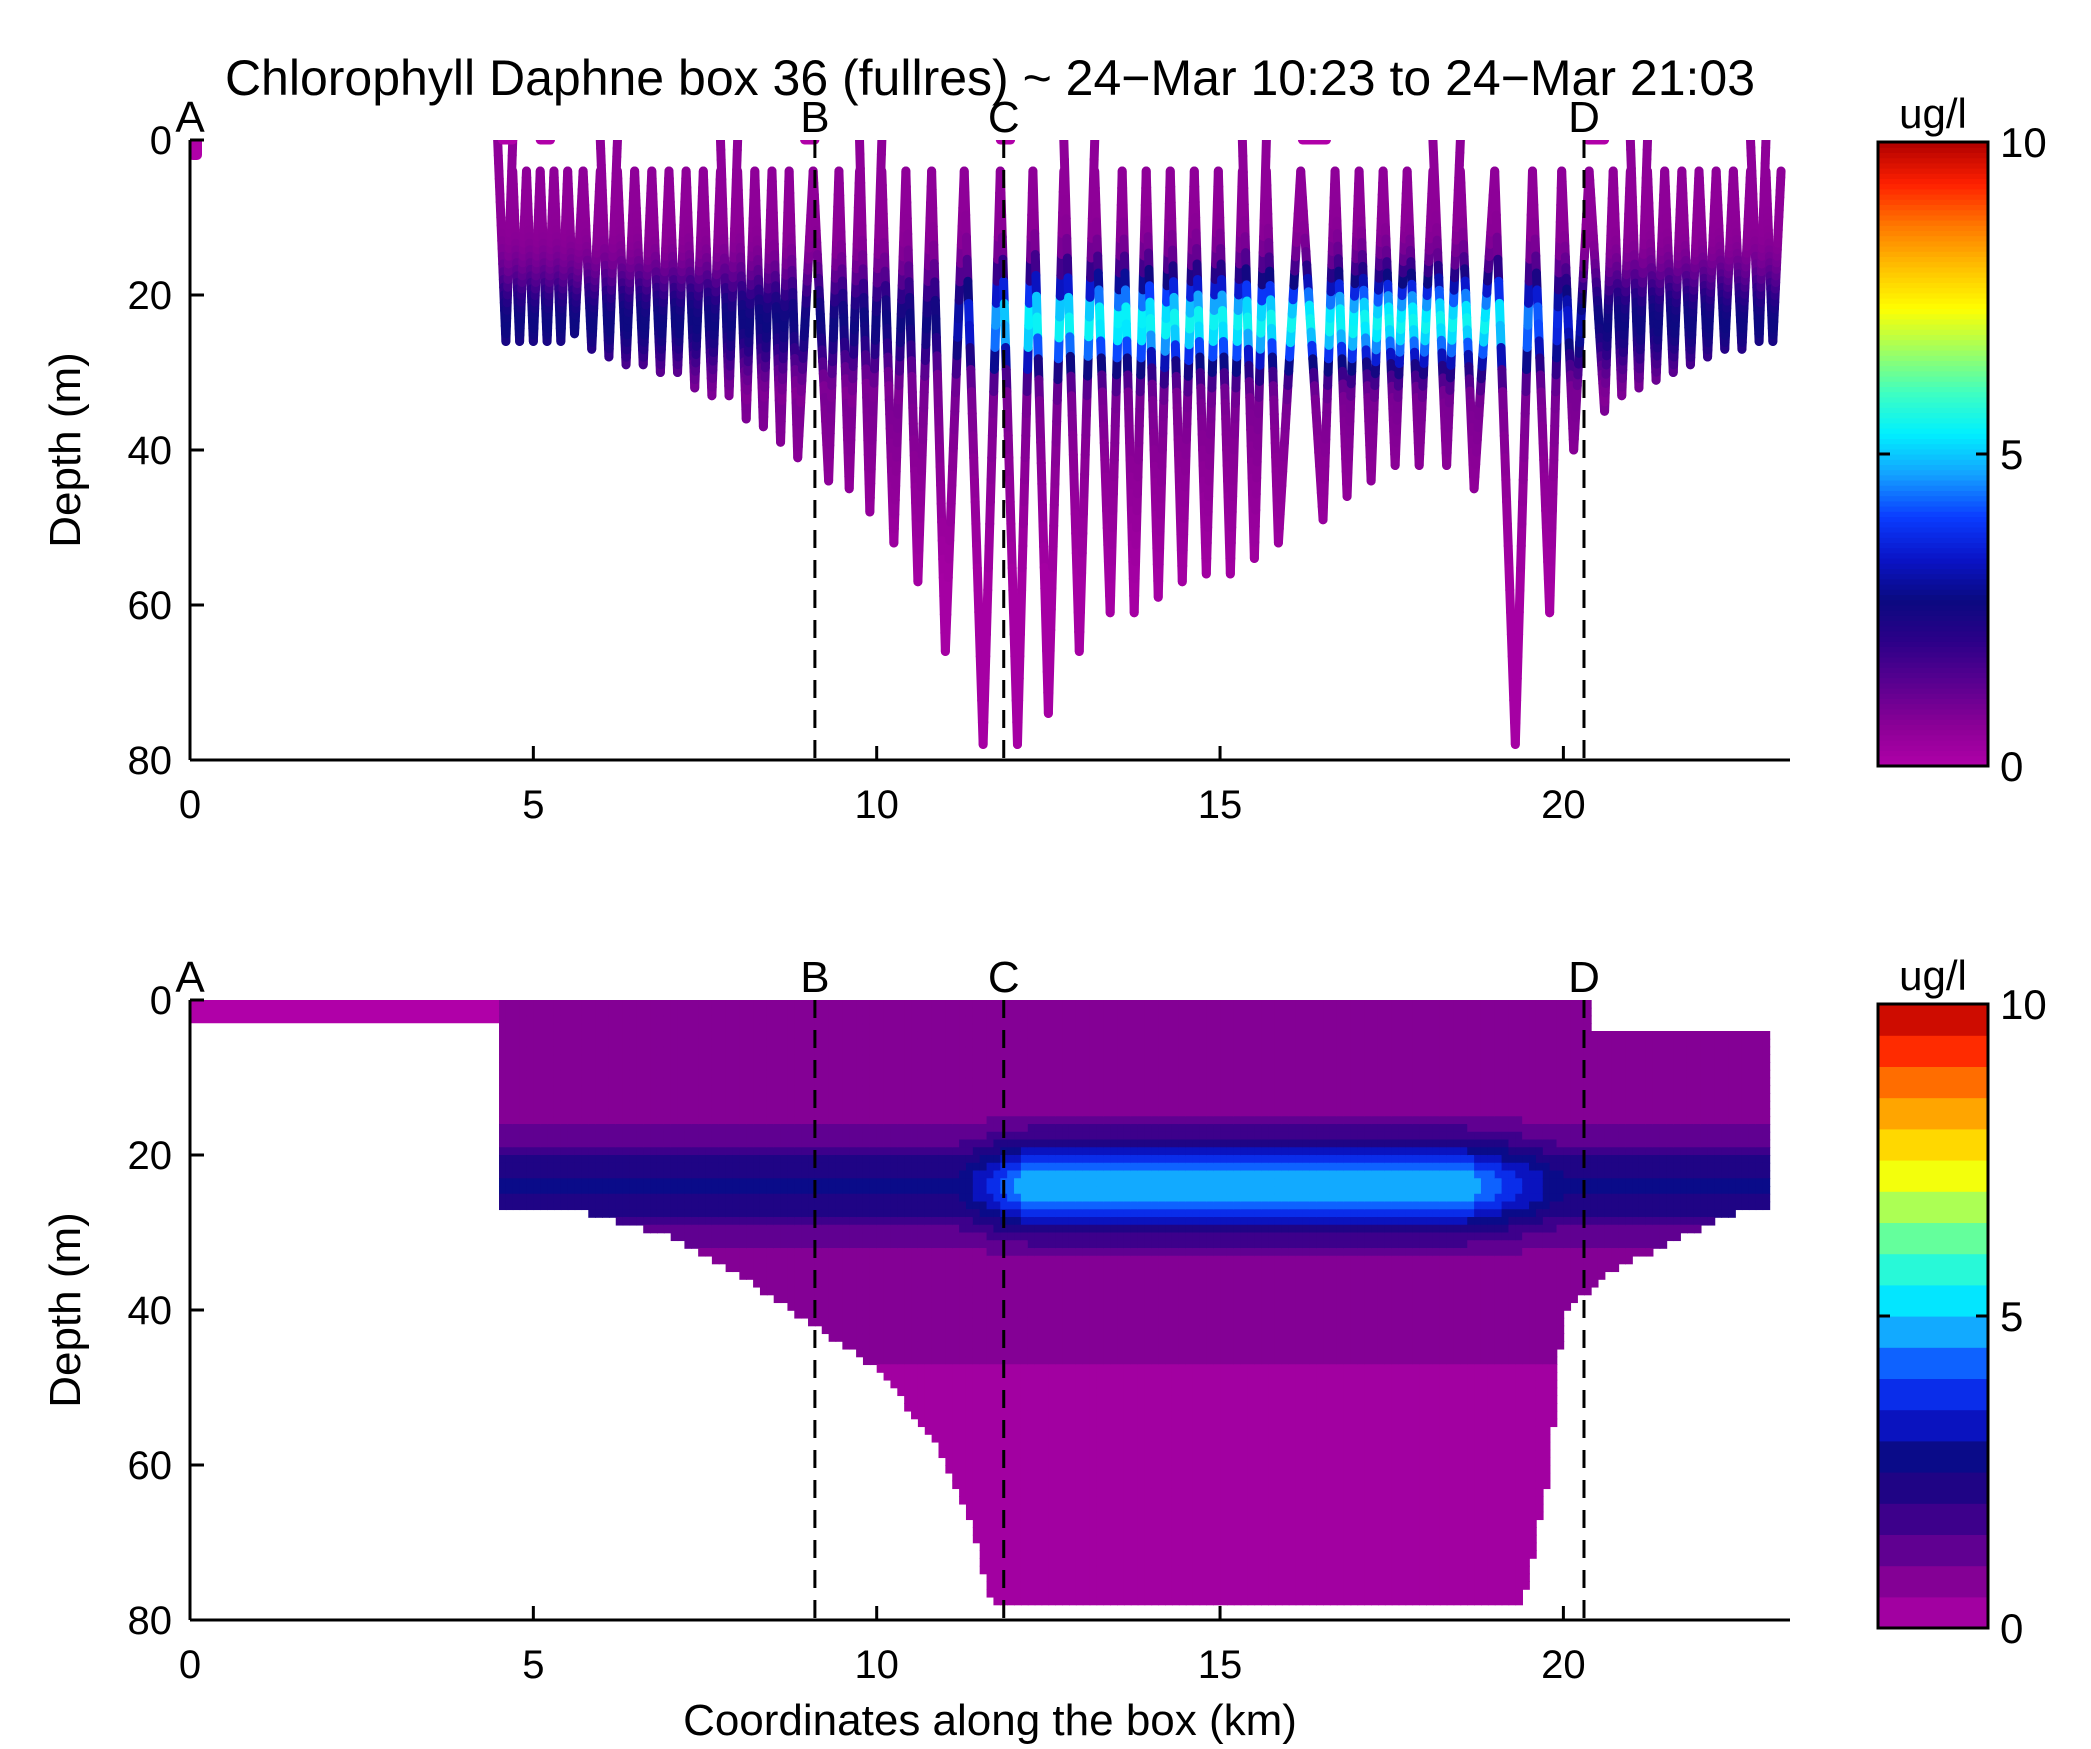 This screenshot has height=1749, width=2091. What do you see at coordinates (345, 1012) in the screenshot?
I see `surface-strip` at bounding box center [345, 1012].